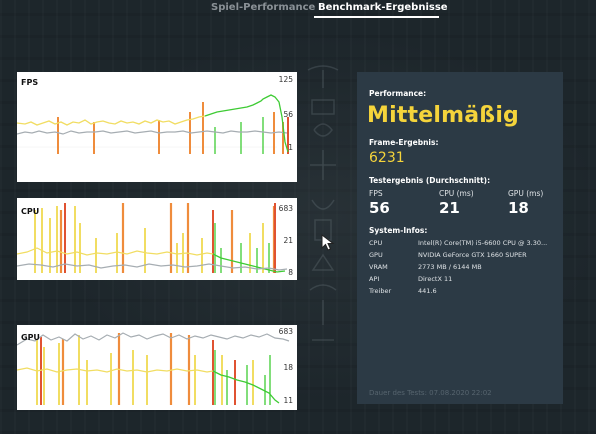 This screenshot has width=596, height=434. What do you see at coordinates (328, 242) in the screenshot?
I see `mouse-cursor-icon` at bounding box center [328, 242].